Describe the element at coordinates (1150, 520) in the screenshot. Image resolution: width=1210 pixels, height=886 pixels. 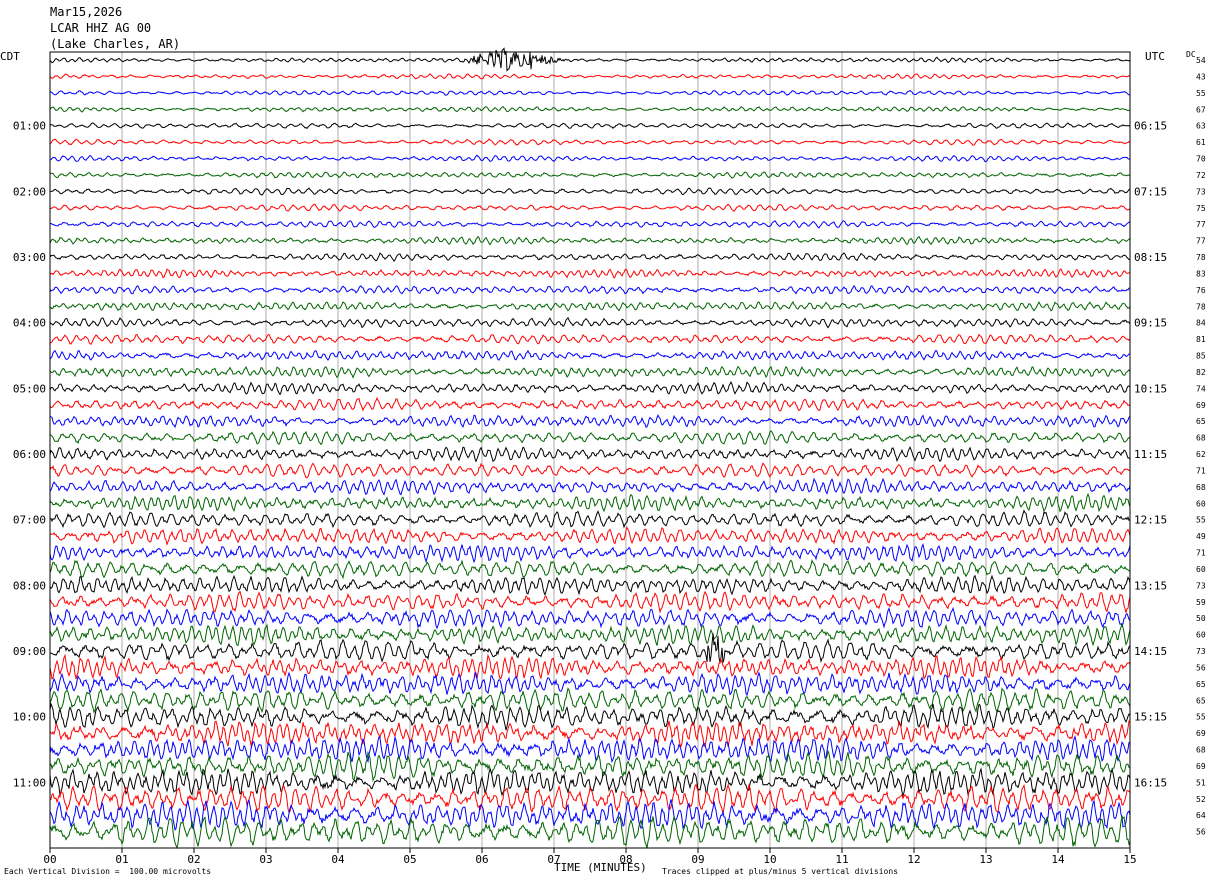
I see `right-hour-label: 12:15` at that location.